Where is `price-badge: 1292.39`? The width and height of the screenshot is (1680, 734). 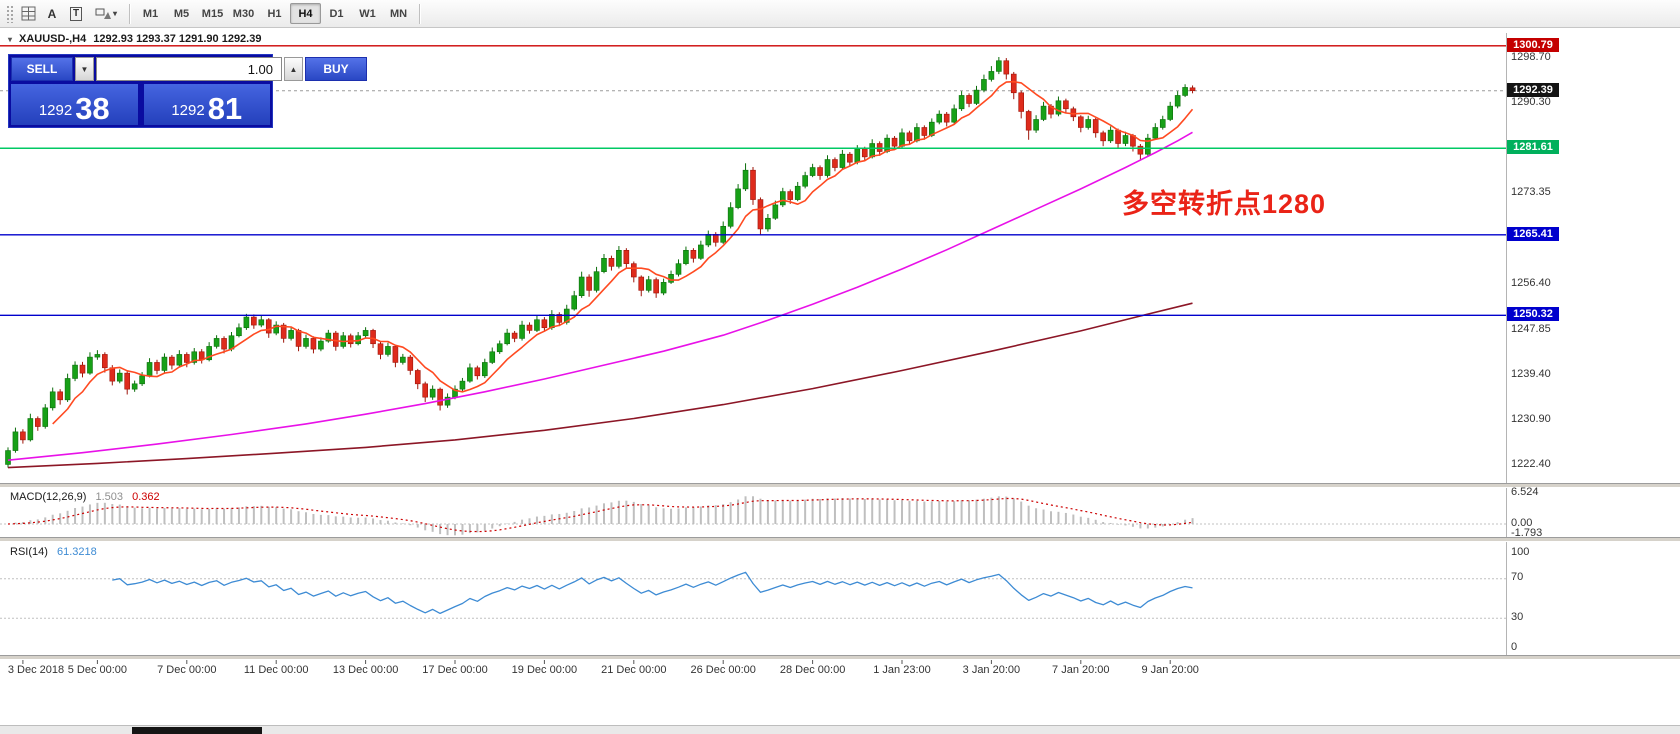
price-badge: 1292.39 is located at coordinates (1533, 89).